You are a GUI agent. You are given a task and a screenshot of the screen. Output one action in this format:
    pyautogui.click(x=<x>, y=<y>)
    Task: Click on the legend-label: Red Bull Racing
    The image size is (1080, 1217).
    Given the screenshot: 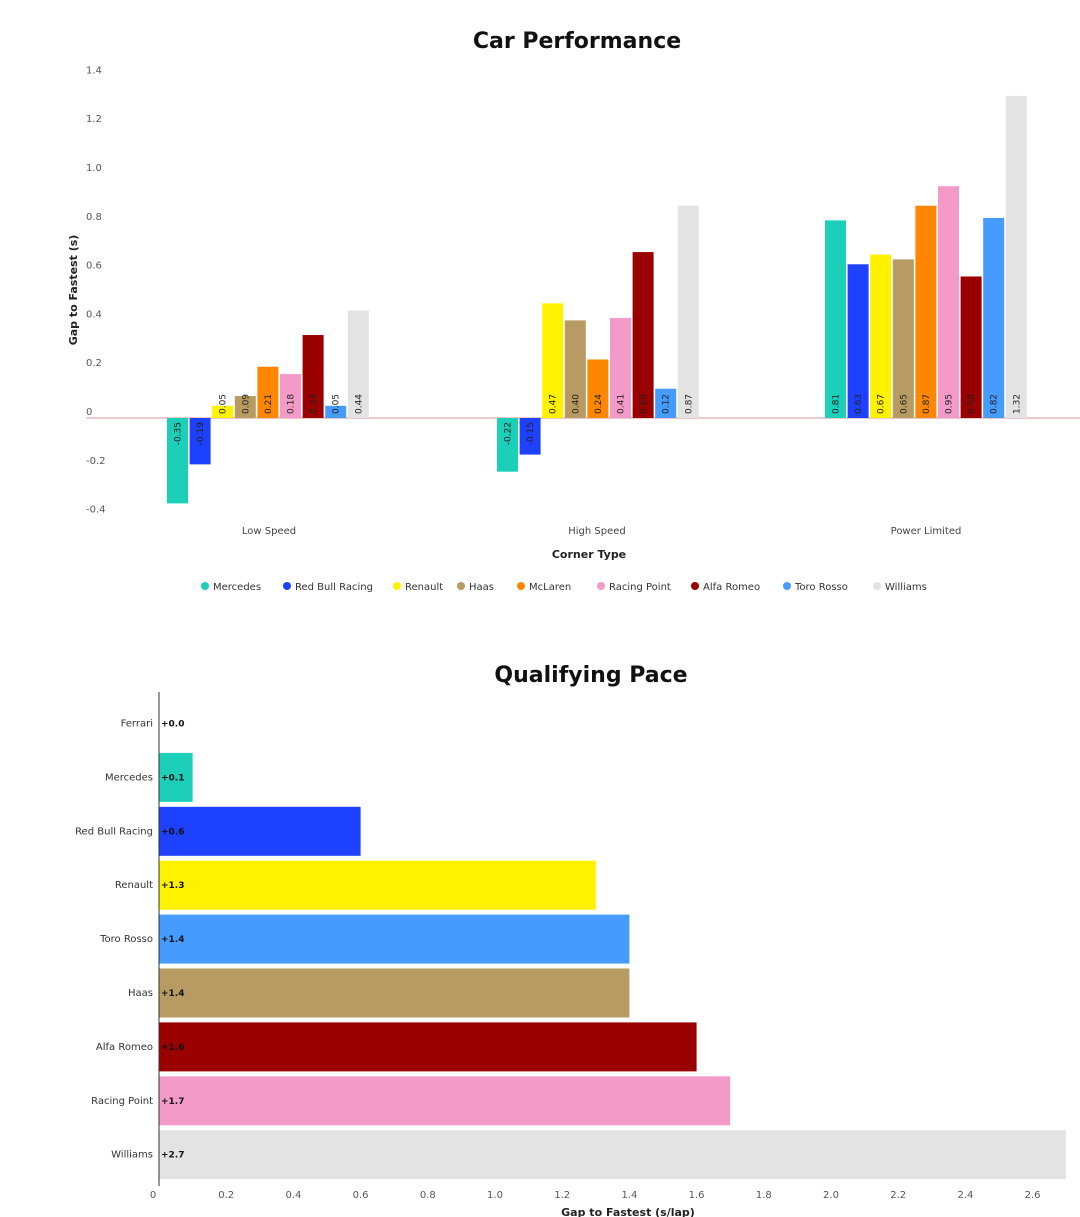 What is the action you would take?
    pyautogui.click(x=334, y=587)
    